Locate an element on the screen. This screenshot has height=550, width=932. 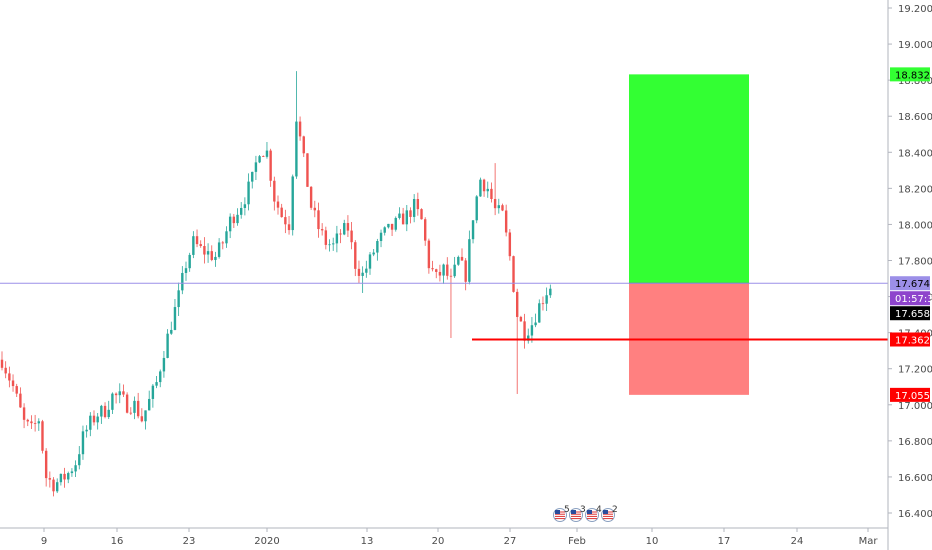
price-tick-label: 16.800 is located at coordinates (915, 442).